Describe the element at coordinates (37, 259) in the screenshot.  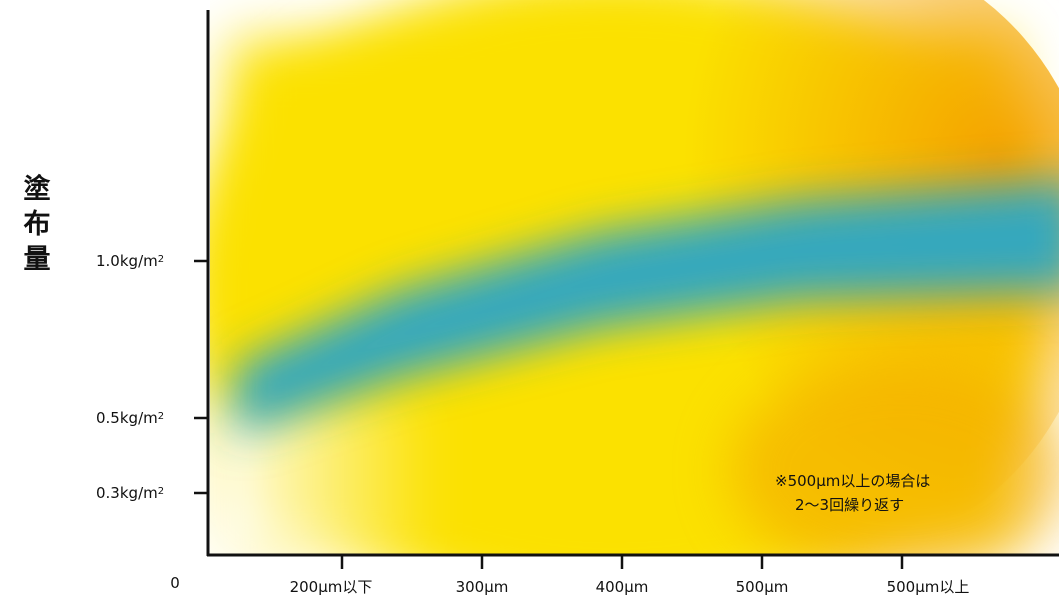
I see `y-title-char: 量` at that location.